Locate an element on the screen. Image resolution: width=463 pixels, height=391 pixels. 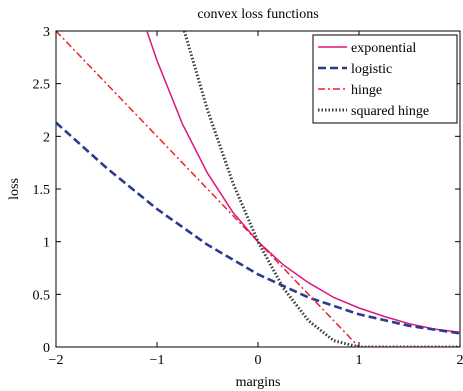
legend-box is located at coordinates (385, 79).